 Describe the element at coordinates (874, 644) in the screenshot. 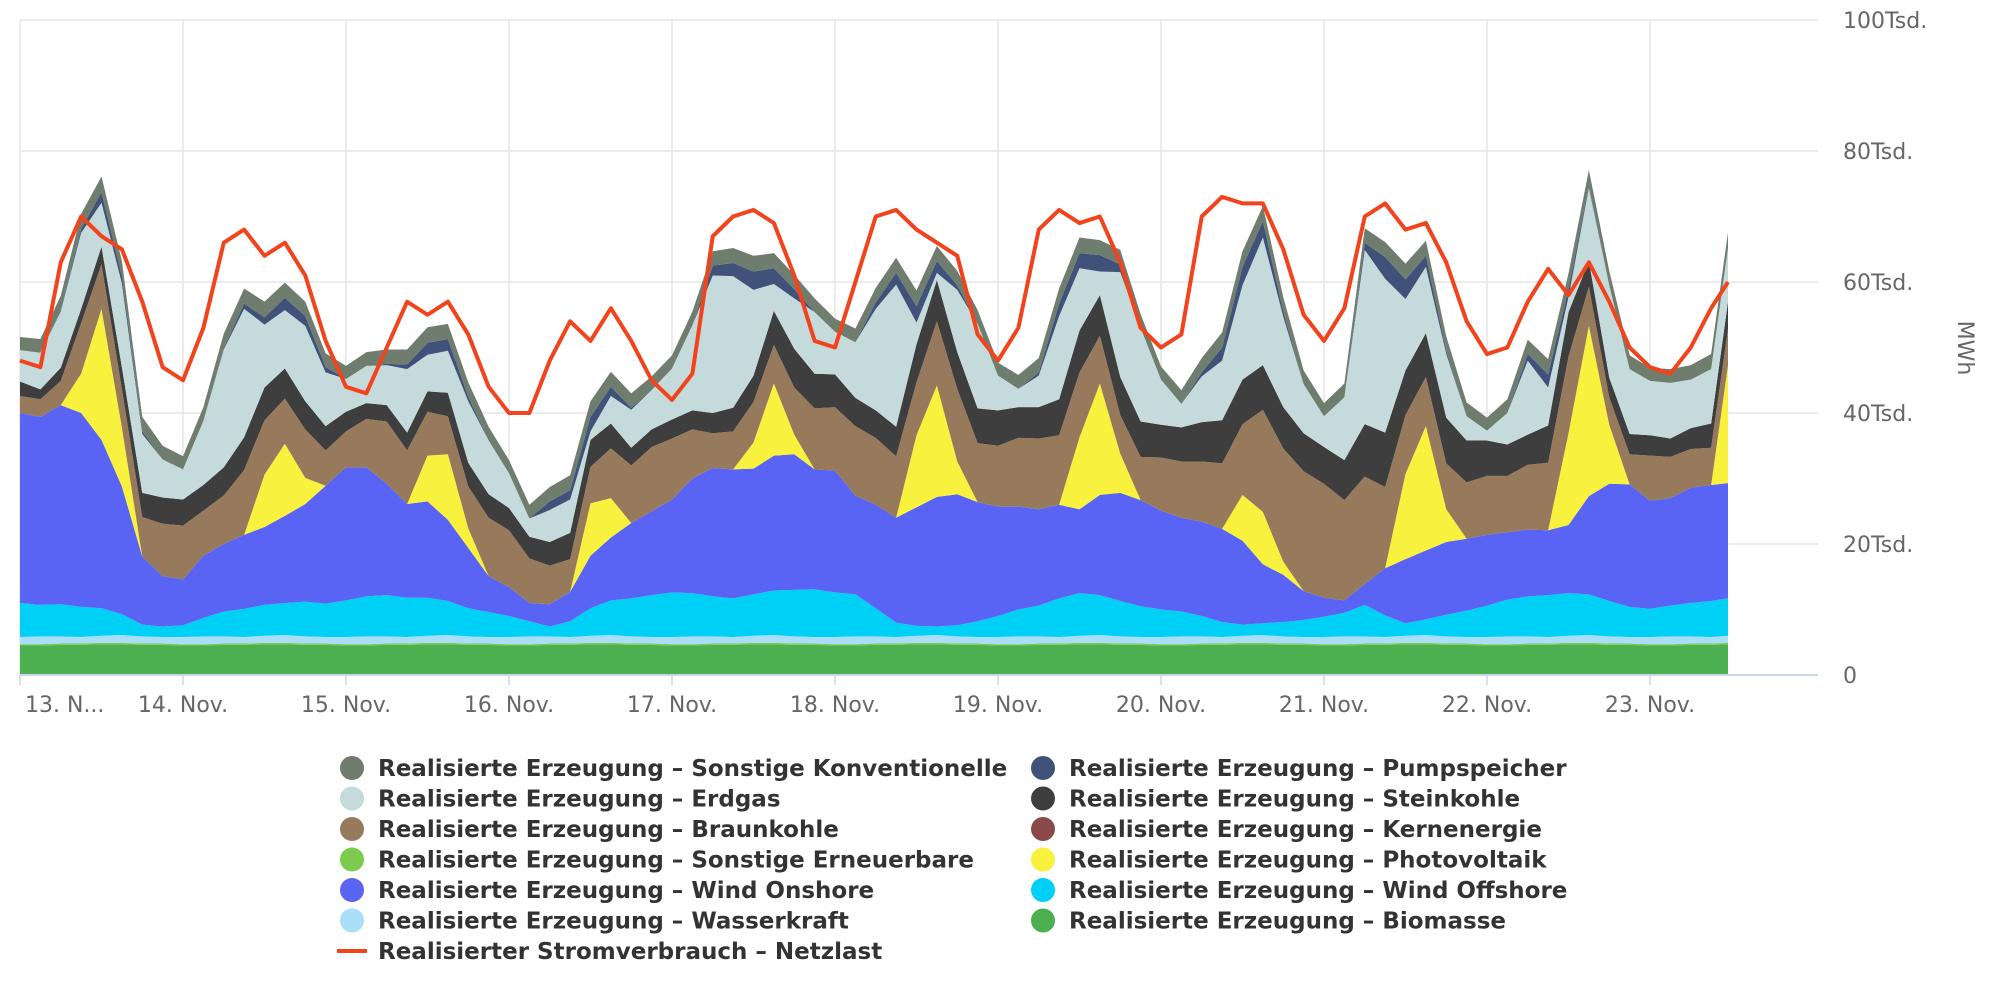

I see `area-series-sonstige-erneuerbare` at that location.